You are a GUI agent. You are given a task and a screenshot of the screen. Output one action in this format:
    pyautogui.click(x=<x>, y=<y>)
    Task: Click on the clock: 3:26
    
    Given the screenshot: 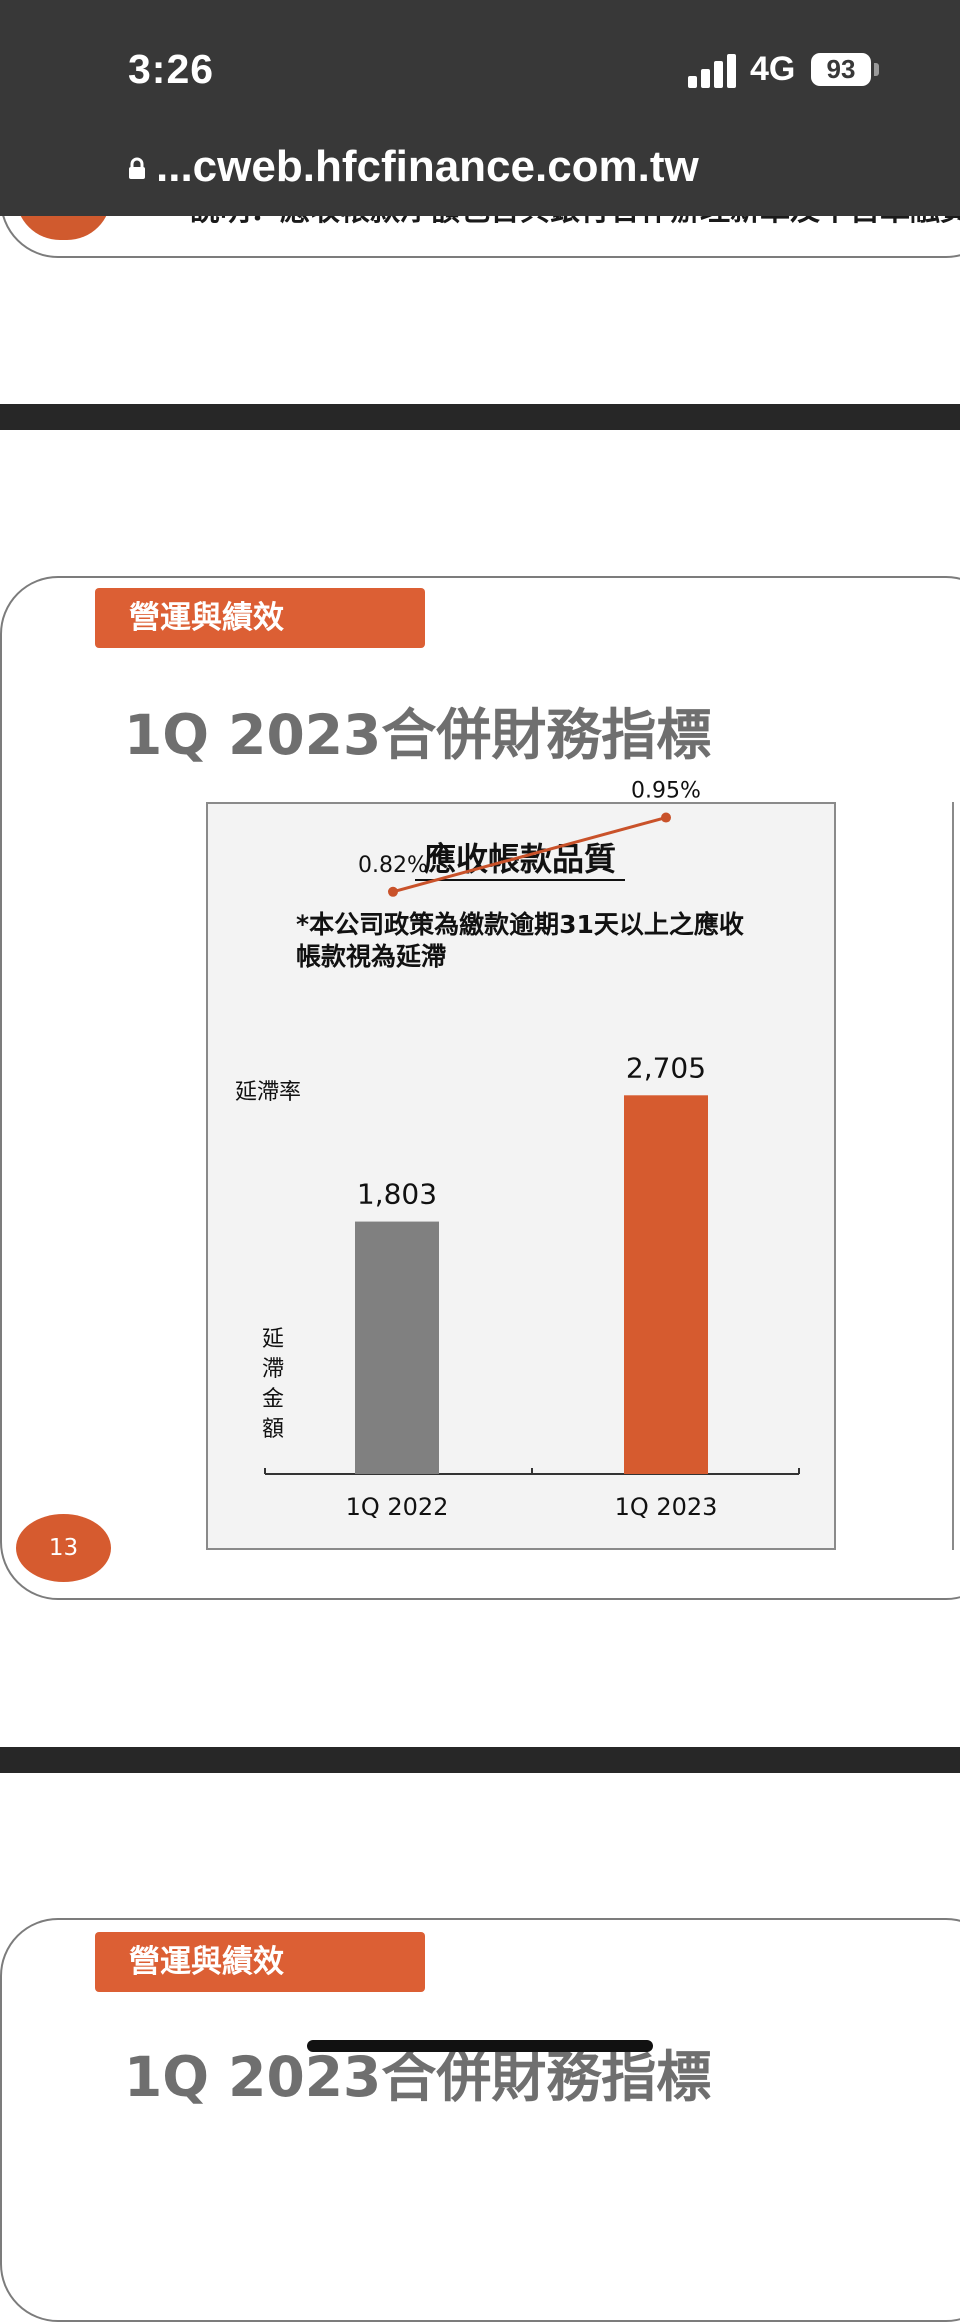 What is the action you would take?
    pyautogui.click(x=171, y=69)
    